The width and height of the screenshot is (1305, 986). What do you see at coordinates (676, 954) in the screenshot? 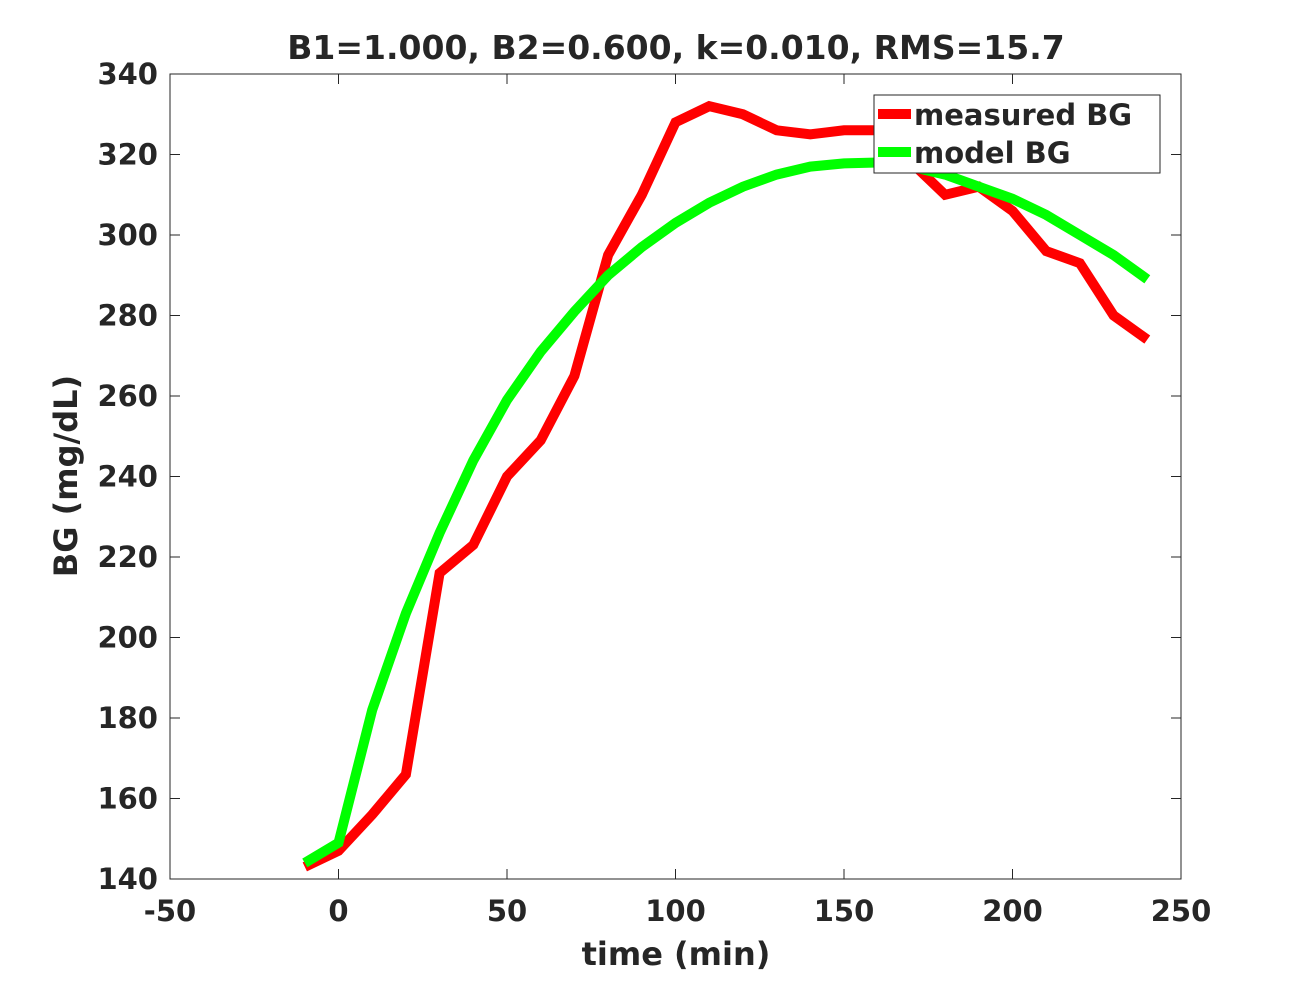
I see `x-axis-label: time (min)` at bounding box center [676, 954].